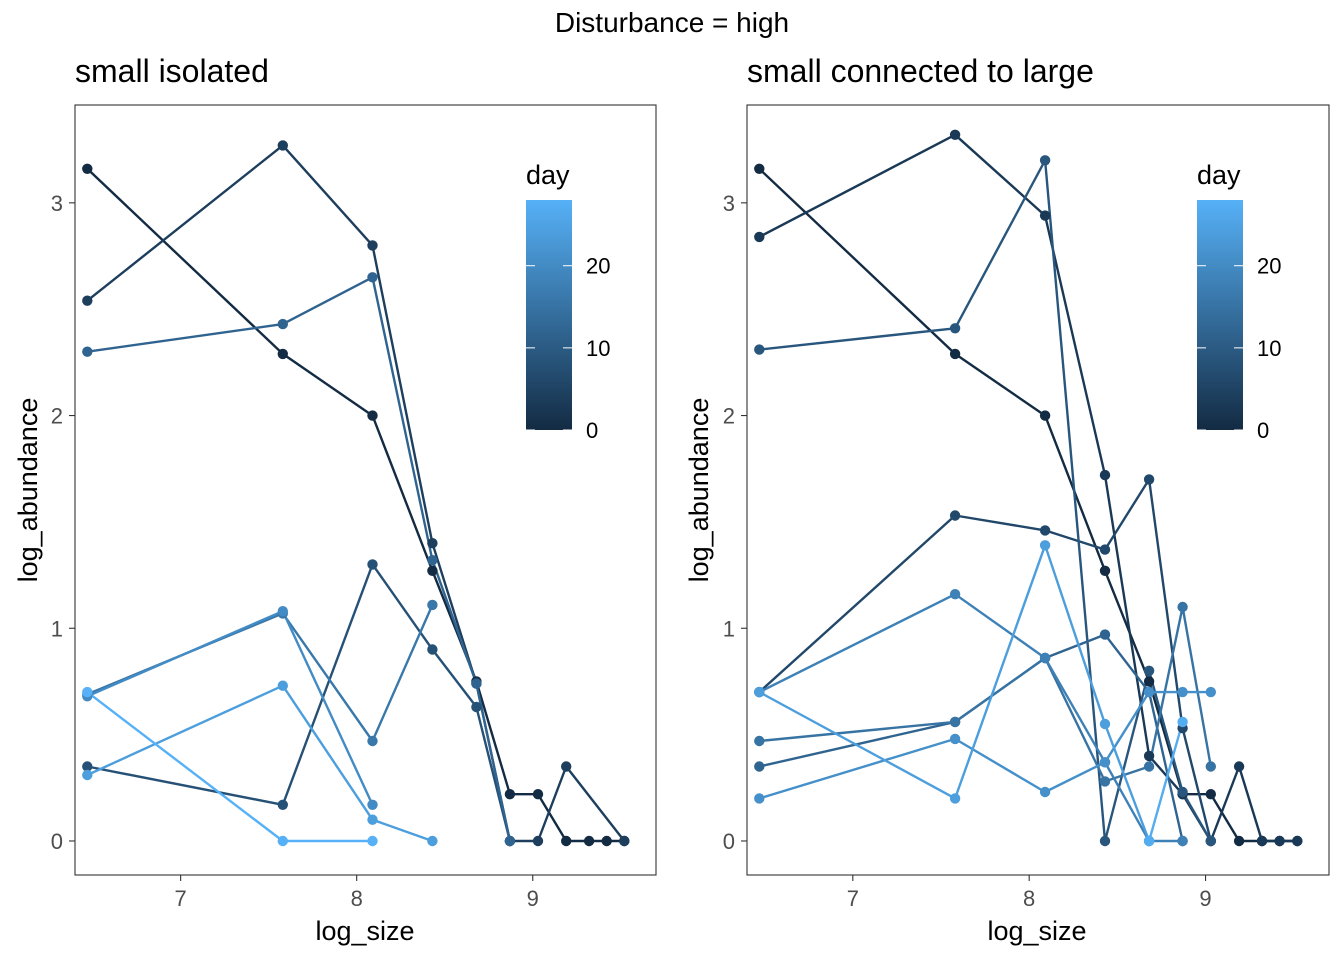 This screenshot has width=1344, height=960. Describe the element at coordinates (729, 628) in the screenshot. I see `y-tick-label: 1` at that location.